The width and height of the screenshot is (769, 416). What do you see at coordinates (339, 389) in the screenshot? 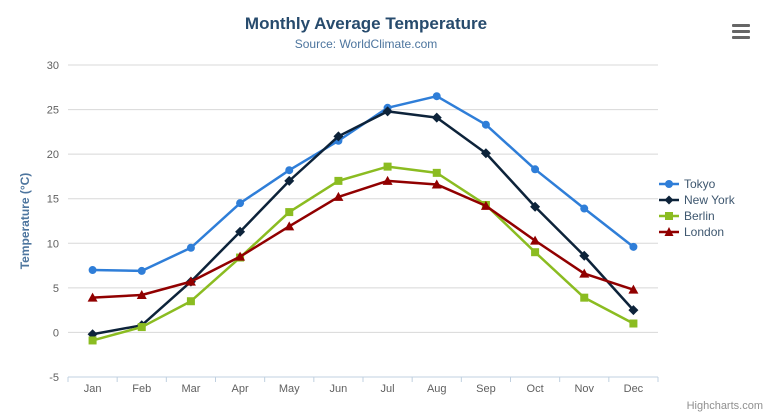
I see `x-axis-label: Jun` at bounding box center [339, 389].